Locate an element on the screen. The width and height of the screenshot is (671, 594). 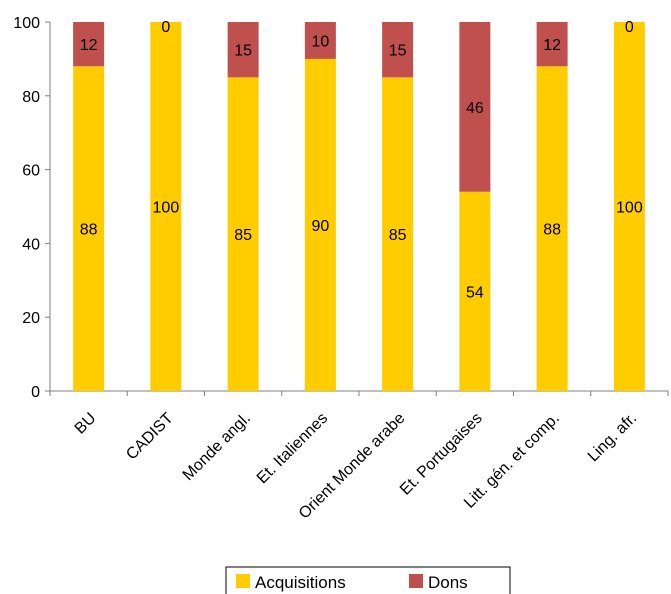
y-tick-label: 80 is located at coordinates (31, 97).